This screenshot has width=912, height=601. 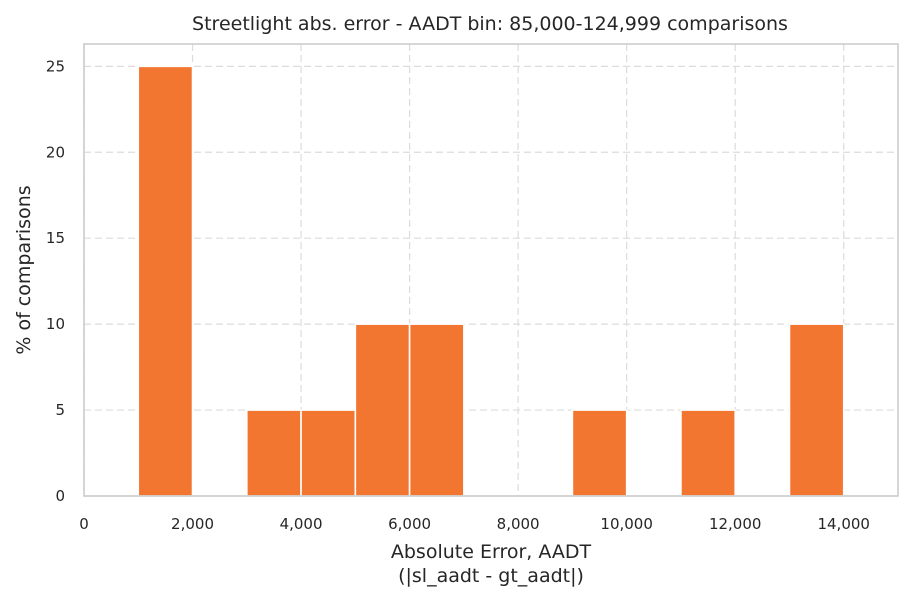 I want to click on y-tick-label: 20, so click(x=55, y=152).